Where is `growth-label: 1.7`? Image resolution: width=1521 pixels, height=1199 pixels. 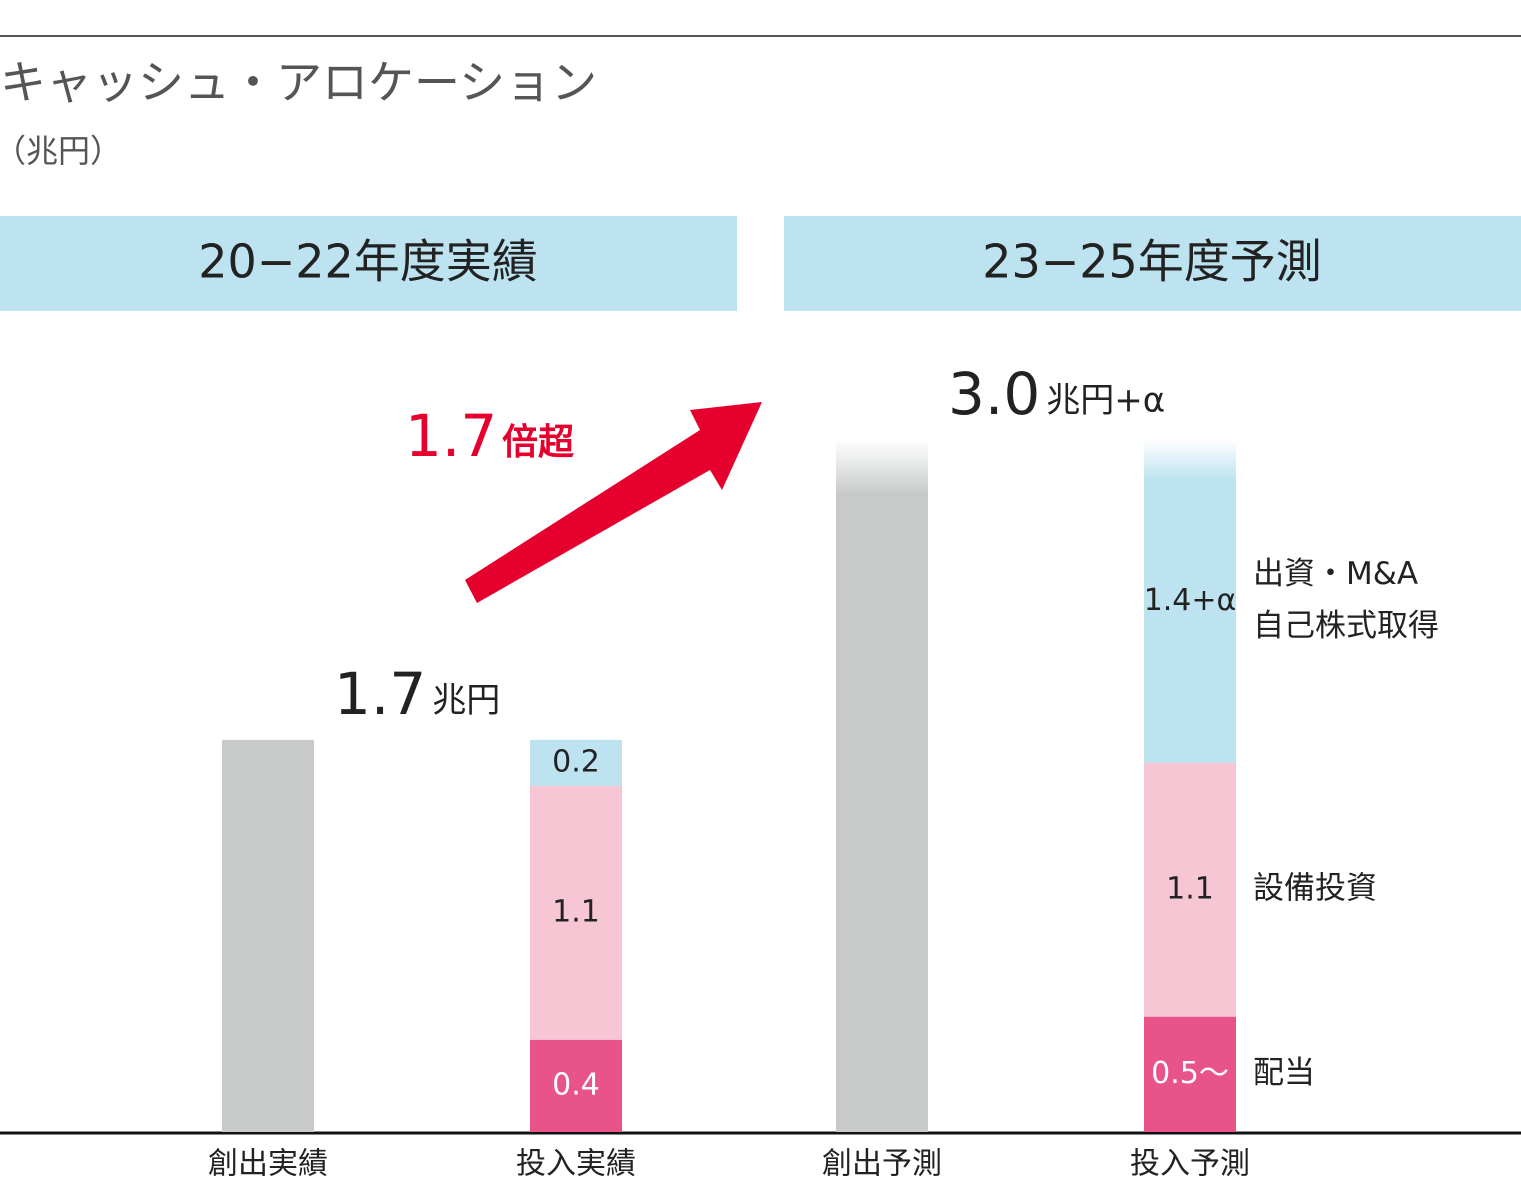
growth-label: 1.7 is located at coordinates (451, 436).